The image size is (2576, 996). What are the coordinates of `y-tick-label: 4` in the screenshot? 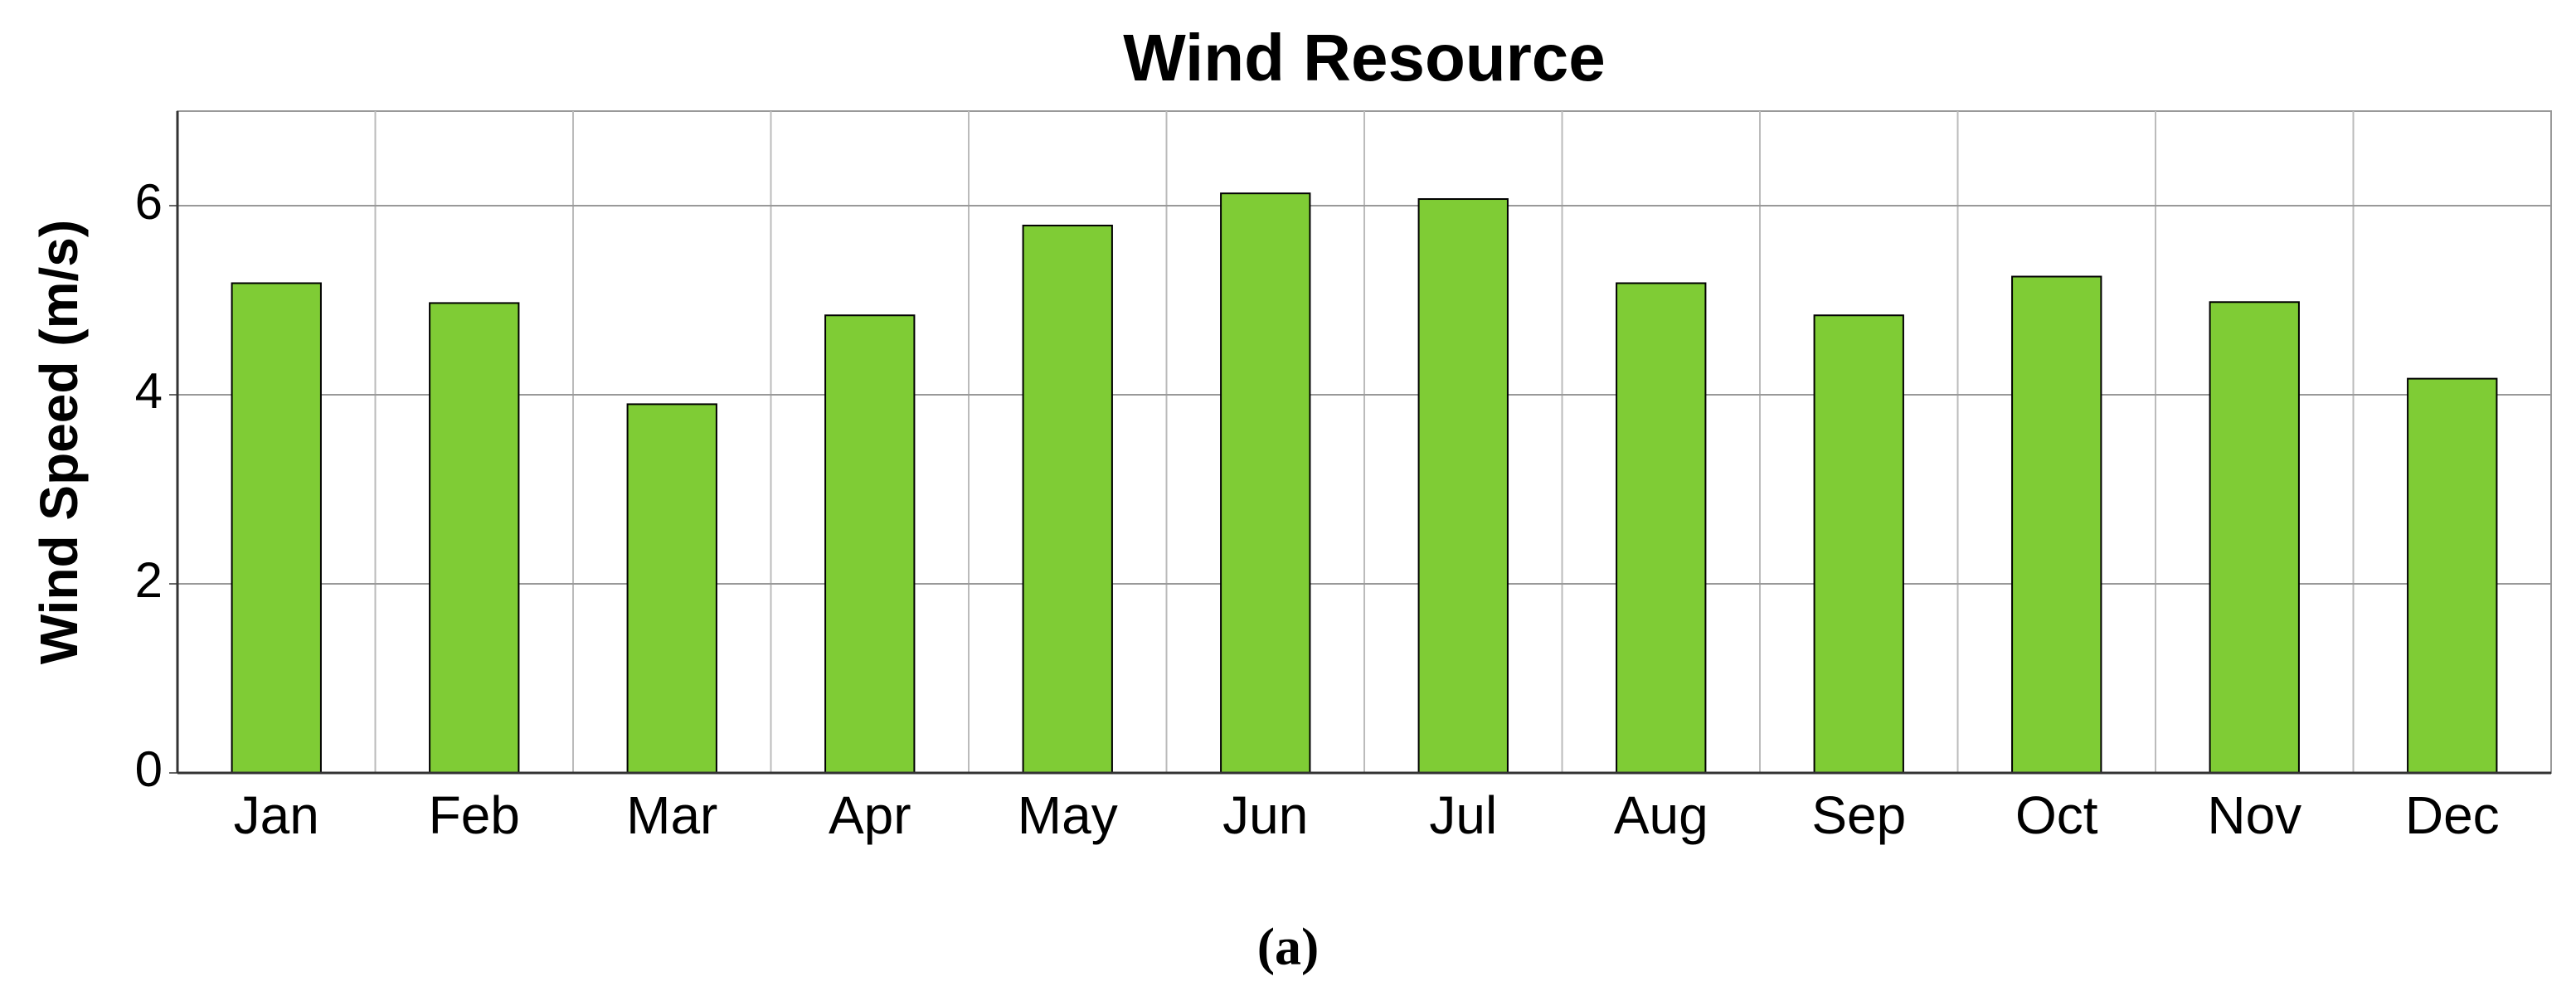 It's located at (149, 391).